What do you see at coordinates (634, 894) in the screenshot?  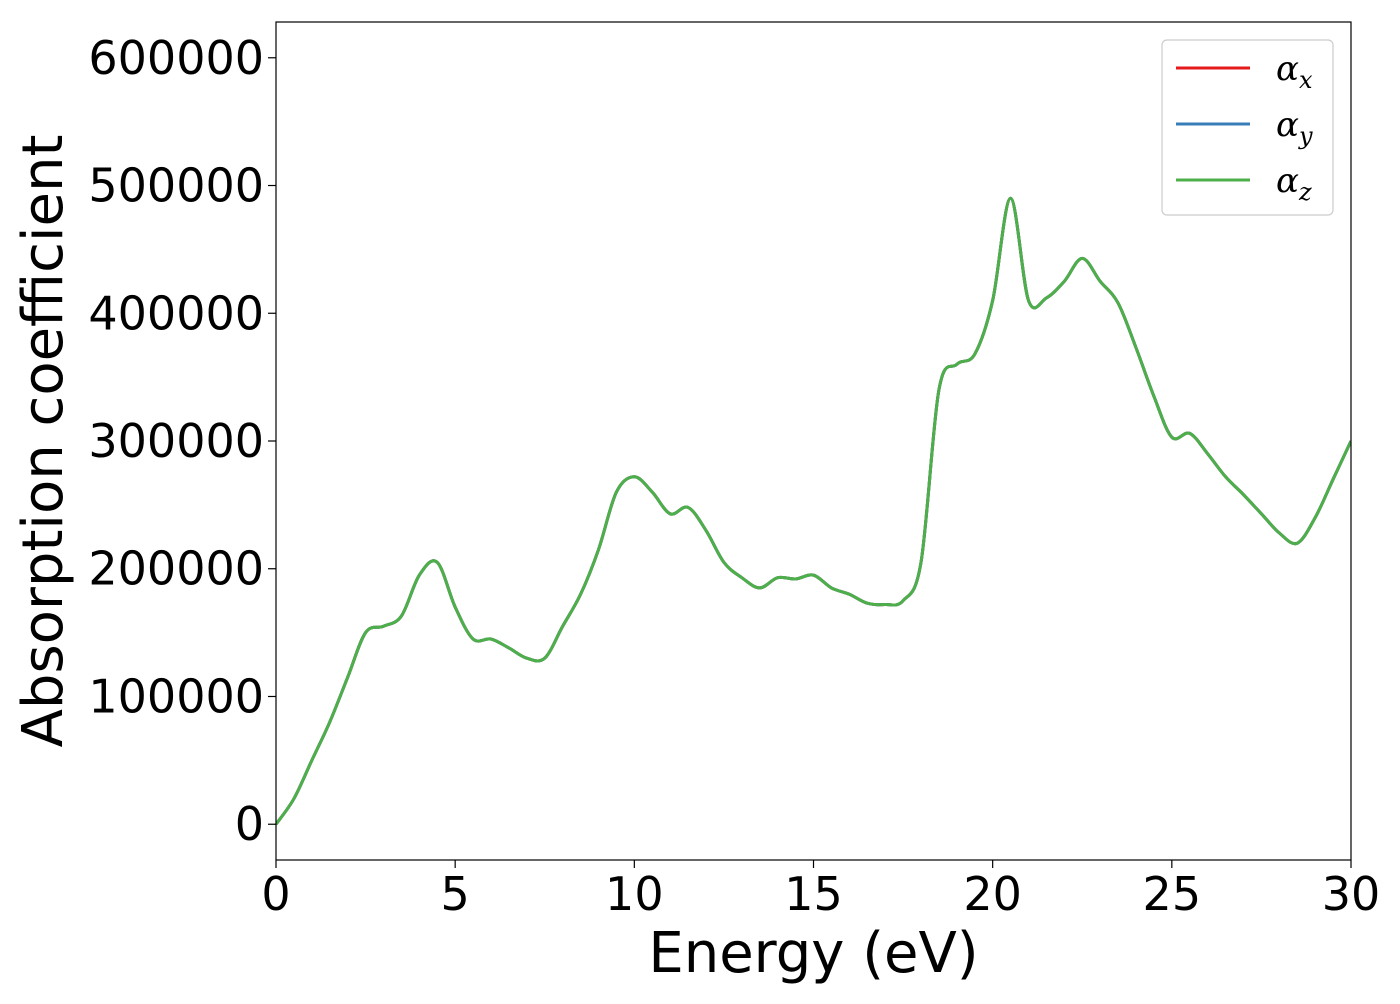 I see `x-tick-label: 10` at bounding box center [634, 894].